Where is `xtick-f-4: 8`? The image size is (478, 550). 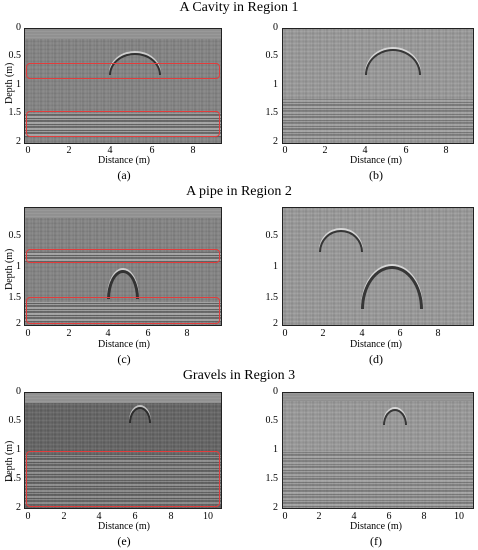 xtick-f-4: 8 is located at coordinates (424, 516).